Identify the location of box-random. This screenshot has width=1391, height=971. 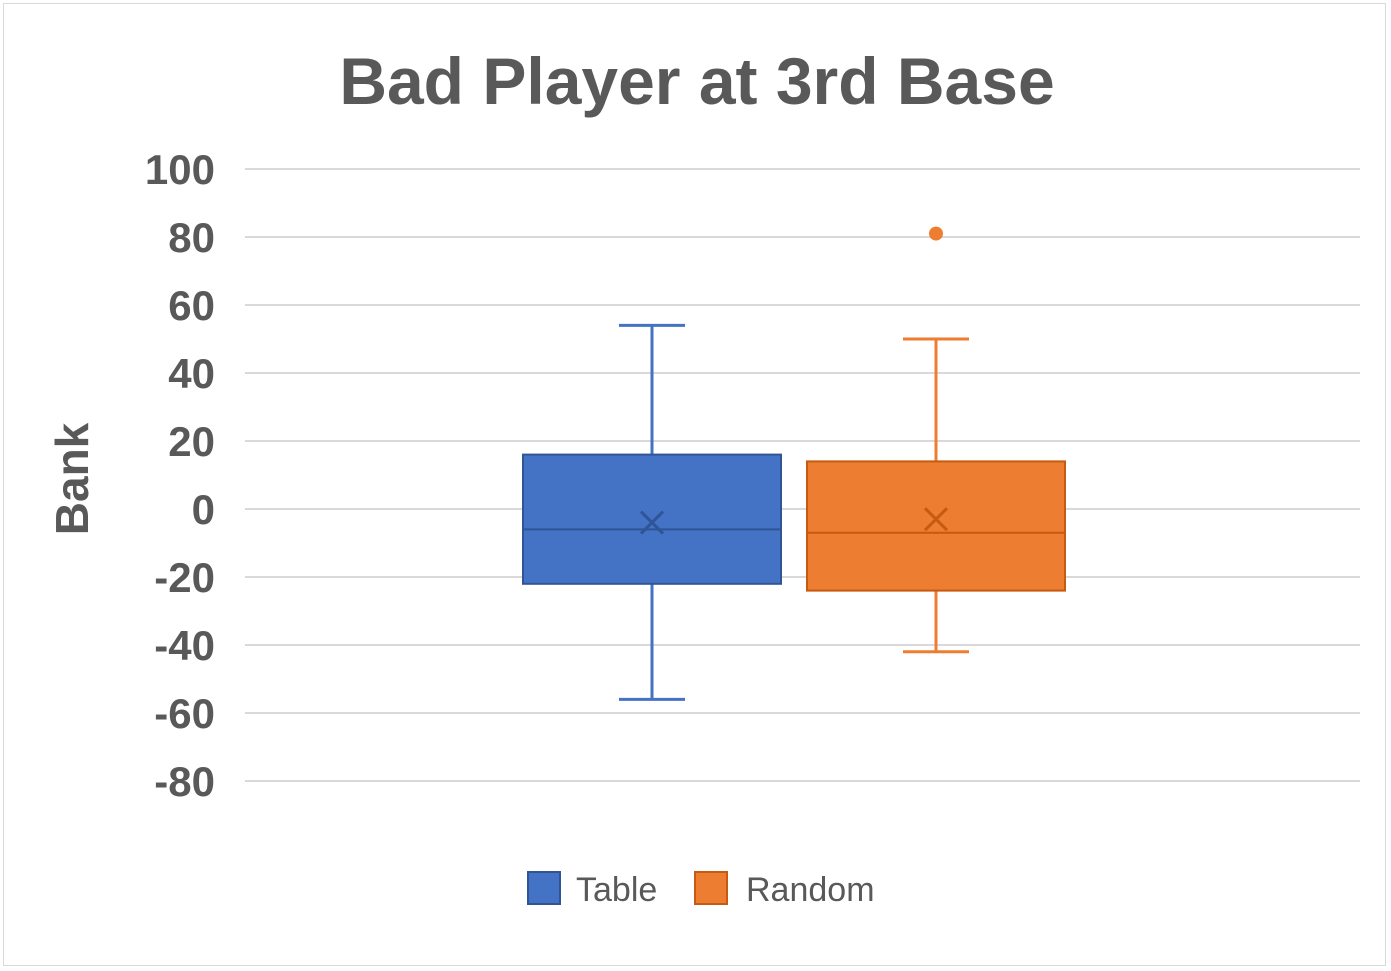
(936, 440).